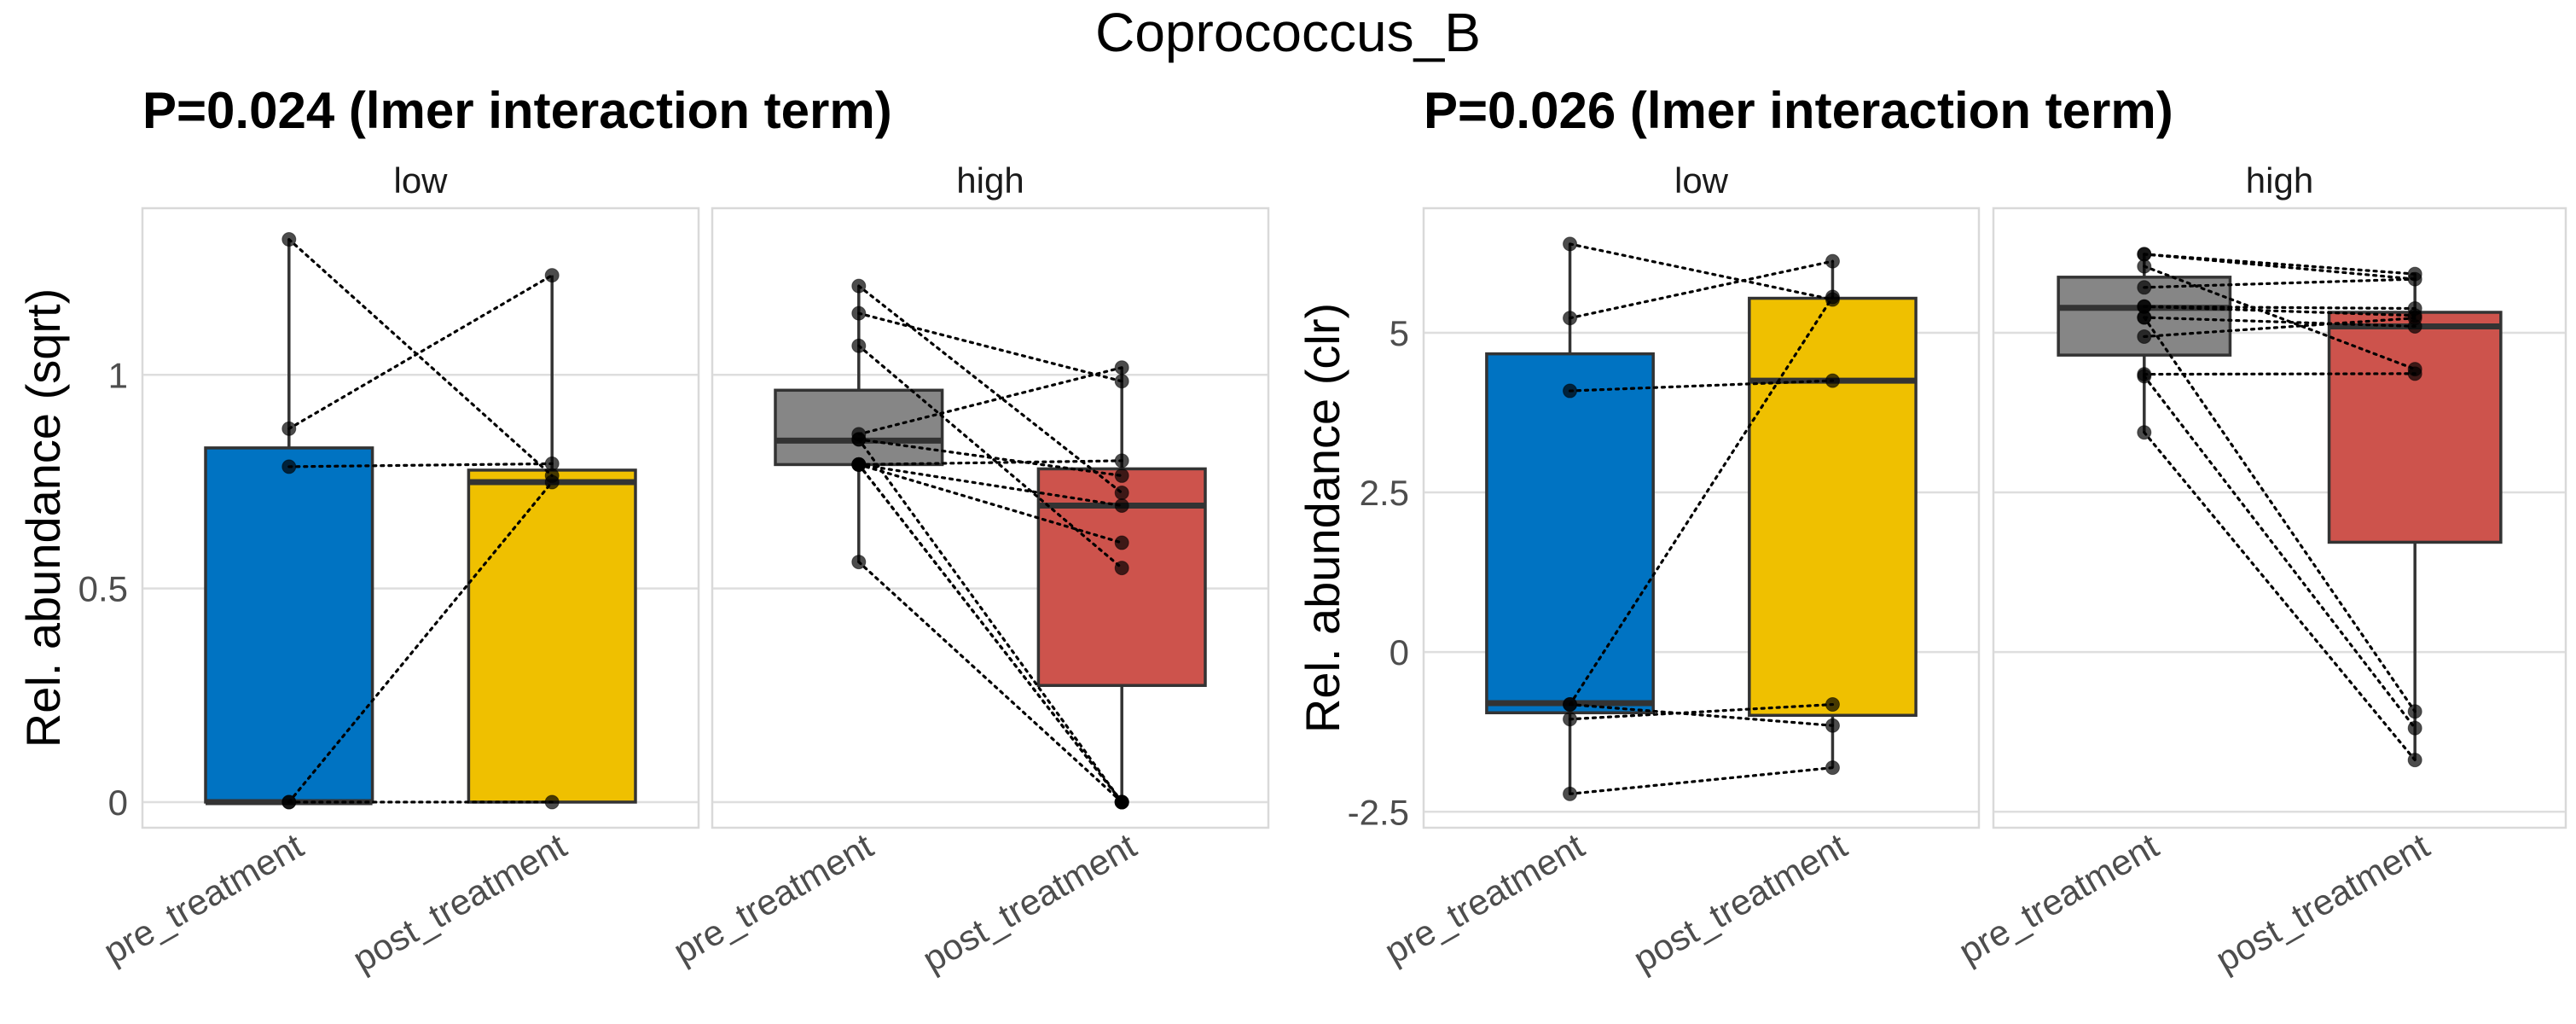  I want to click on y-tick-label: 2.5, so click(1384, 493).